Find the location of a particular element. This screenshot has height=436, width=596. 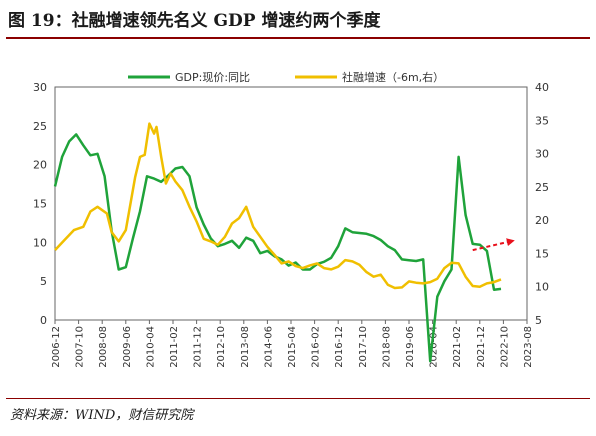

left-tick-label: 5 is located at coordinates (43, 281).